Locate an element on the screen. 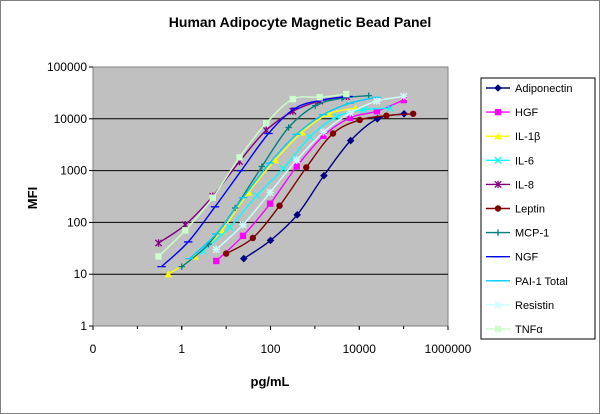  y-tick-label: 100000 is located at coordinates (67, 67).